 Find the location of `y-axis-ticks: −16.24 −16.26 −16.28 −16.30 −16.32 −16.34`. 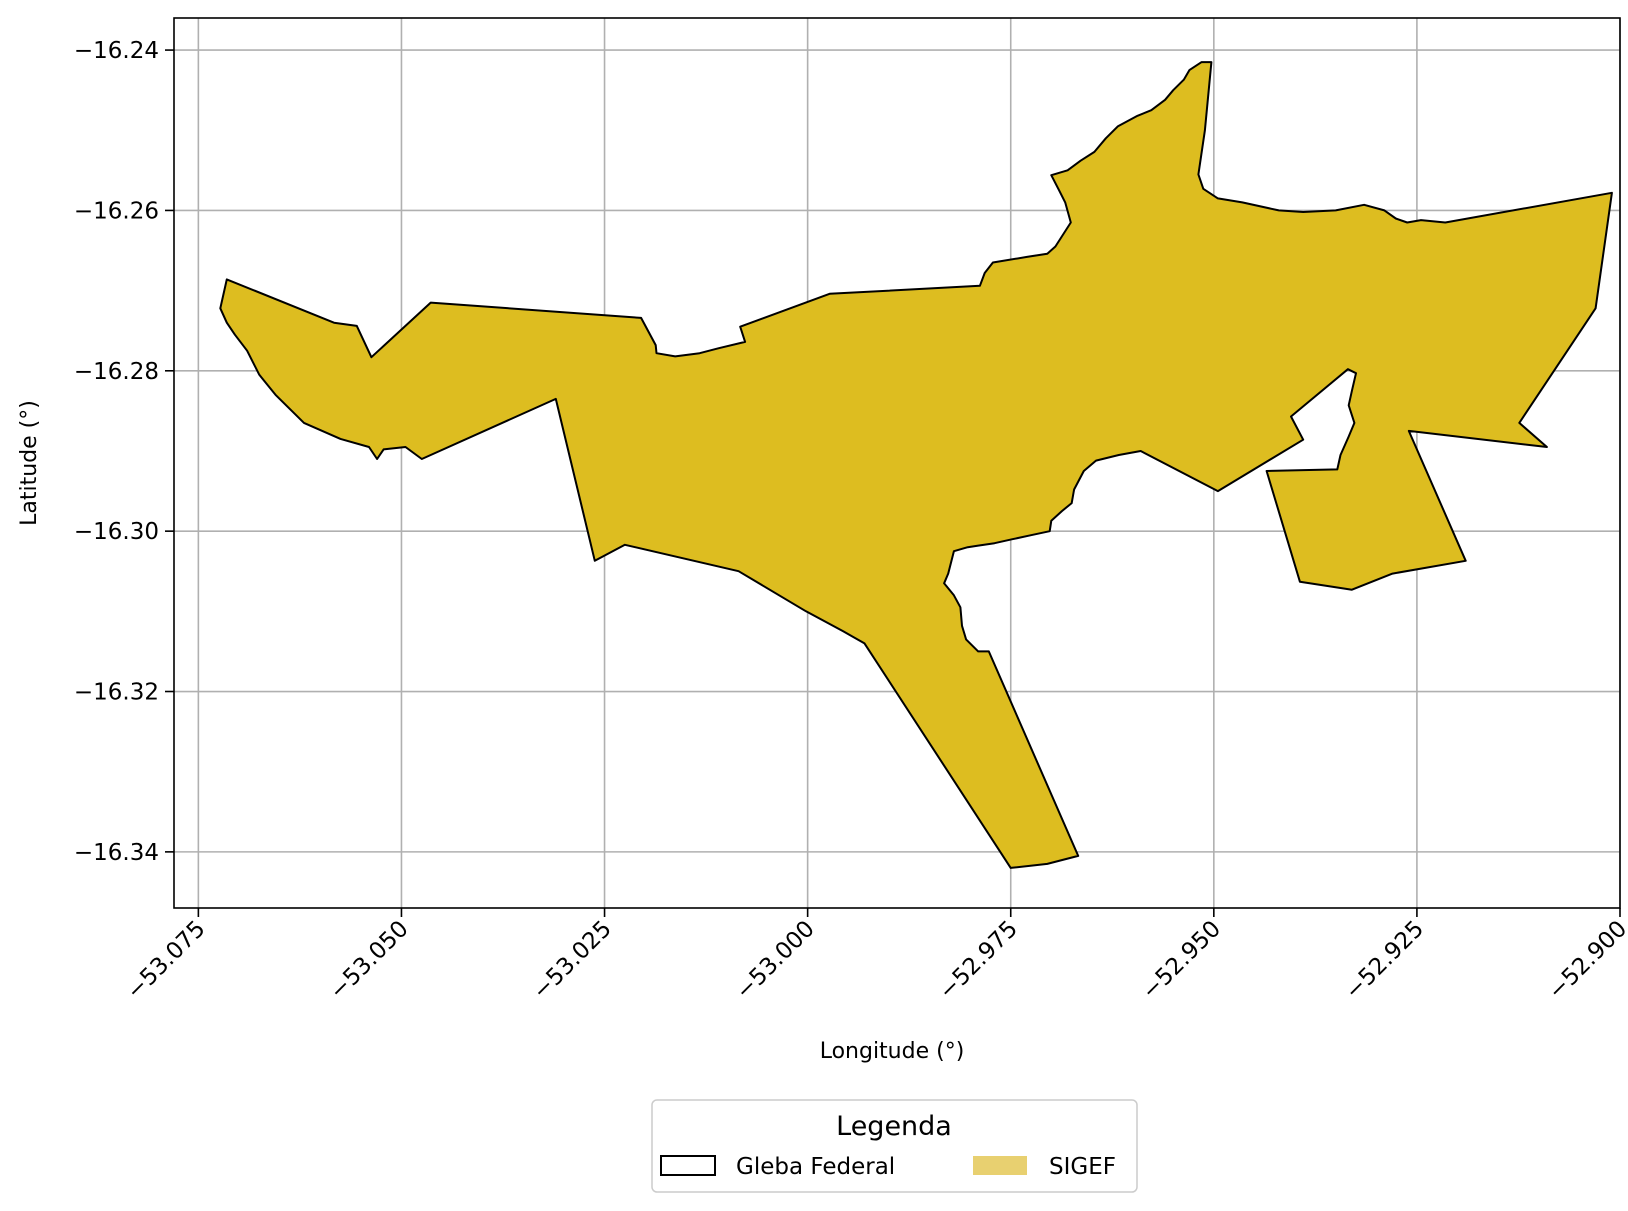

y-axis-ticks: −16.24 −16.26 −16.28 −16.30 −16.32 −16.34 is located at coordinates (124, 452).